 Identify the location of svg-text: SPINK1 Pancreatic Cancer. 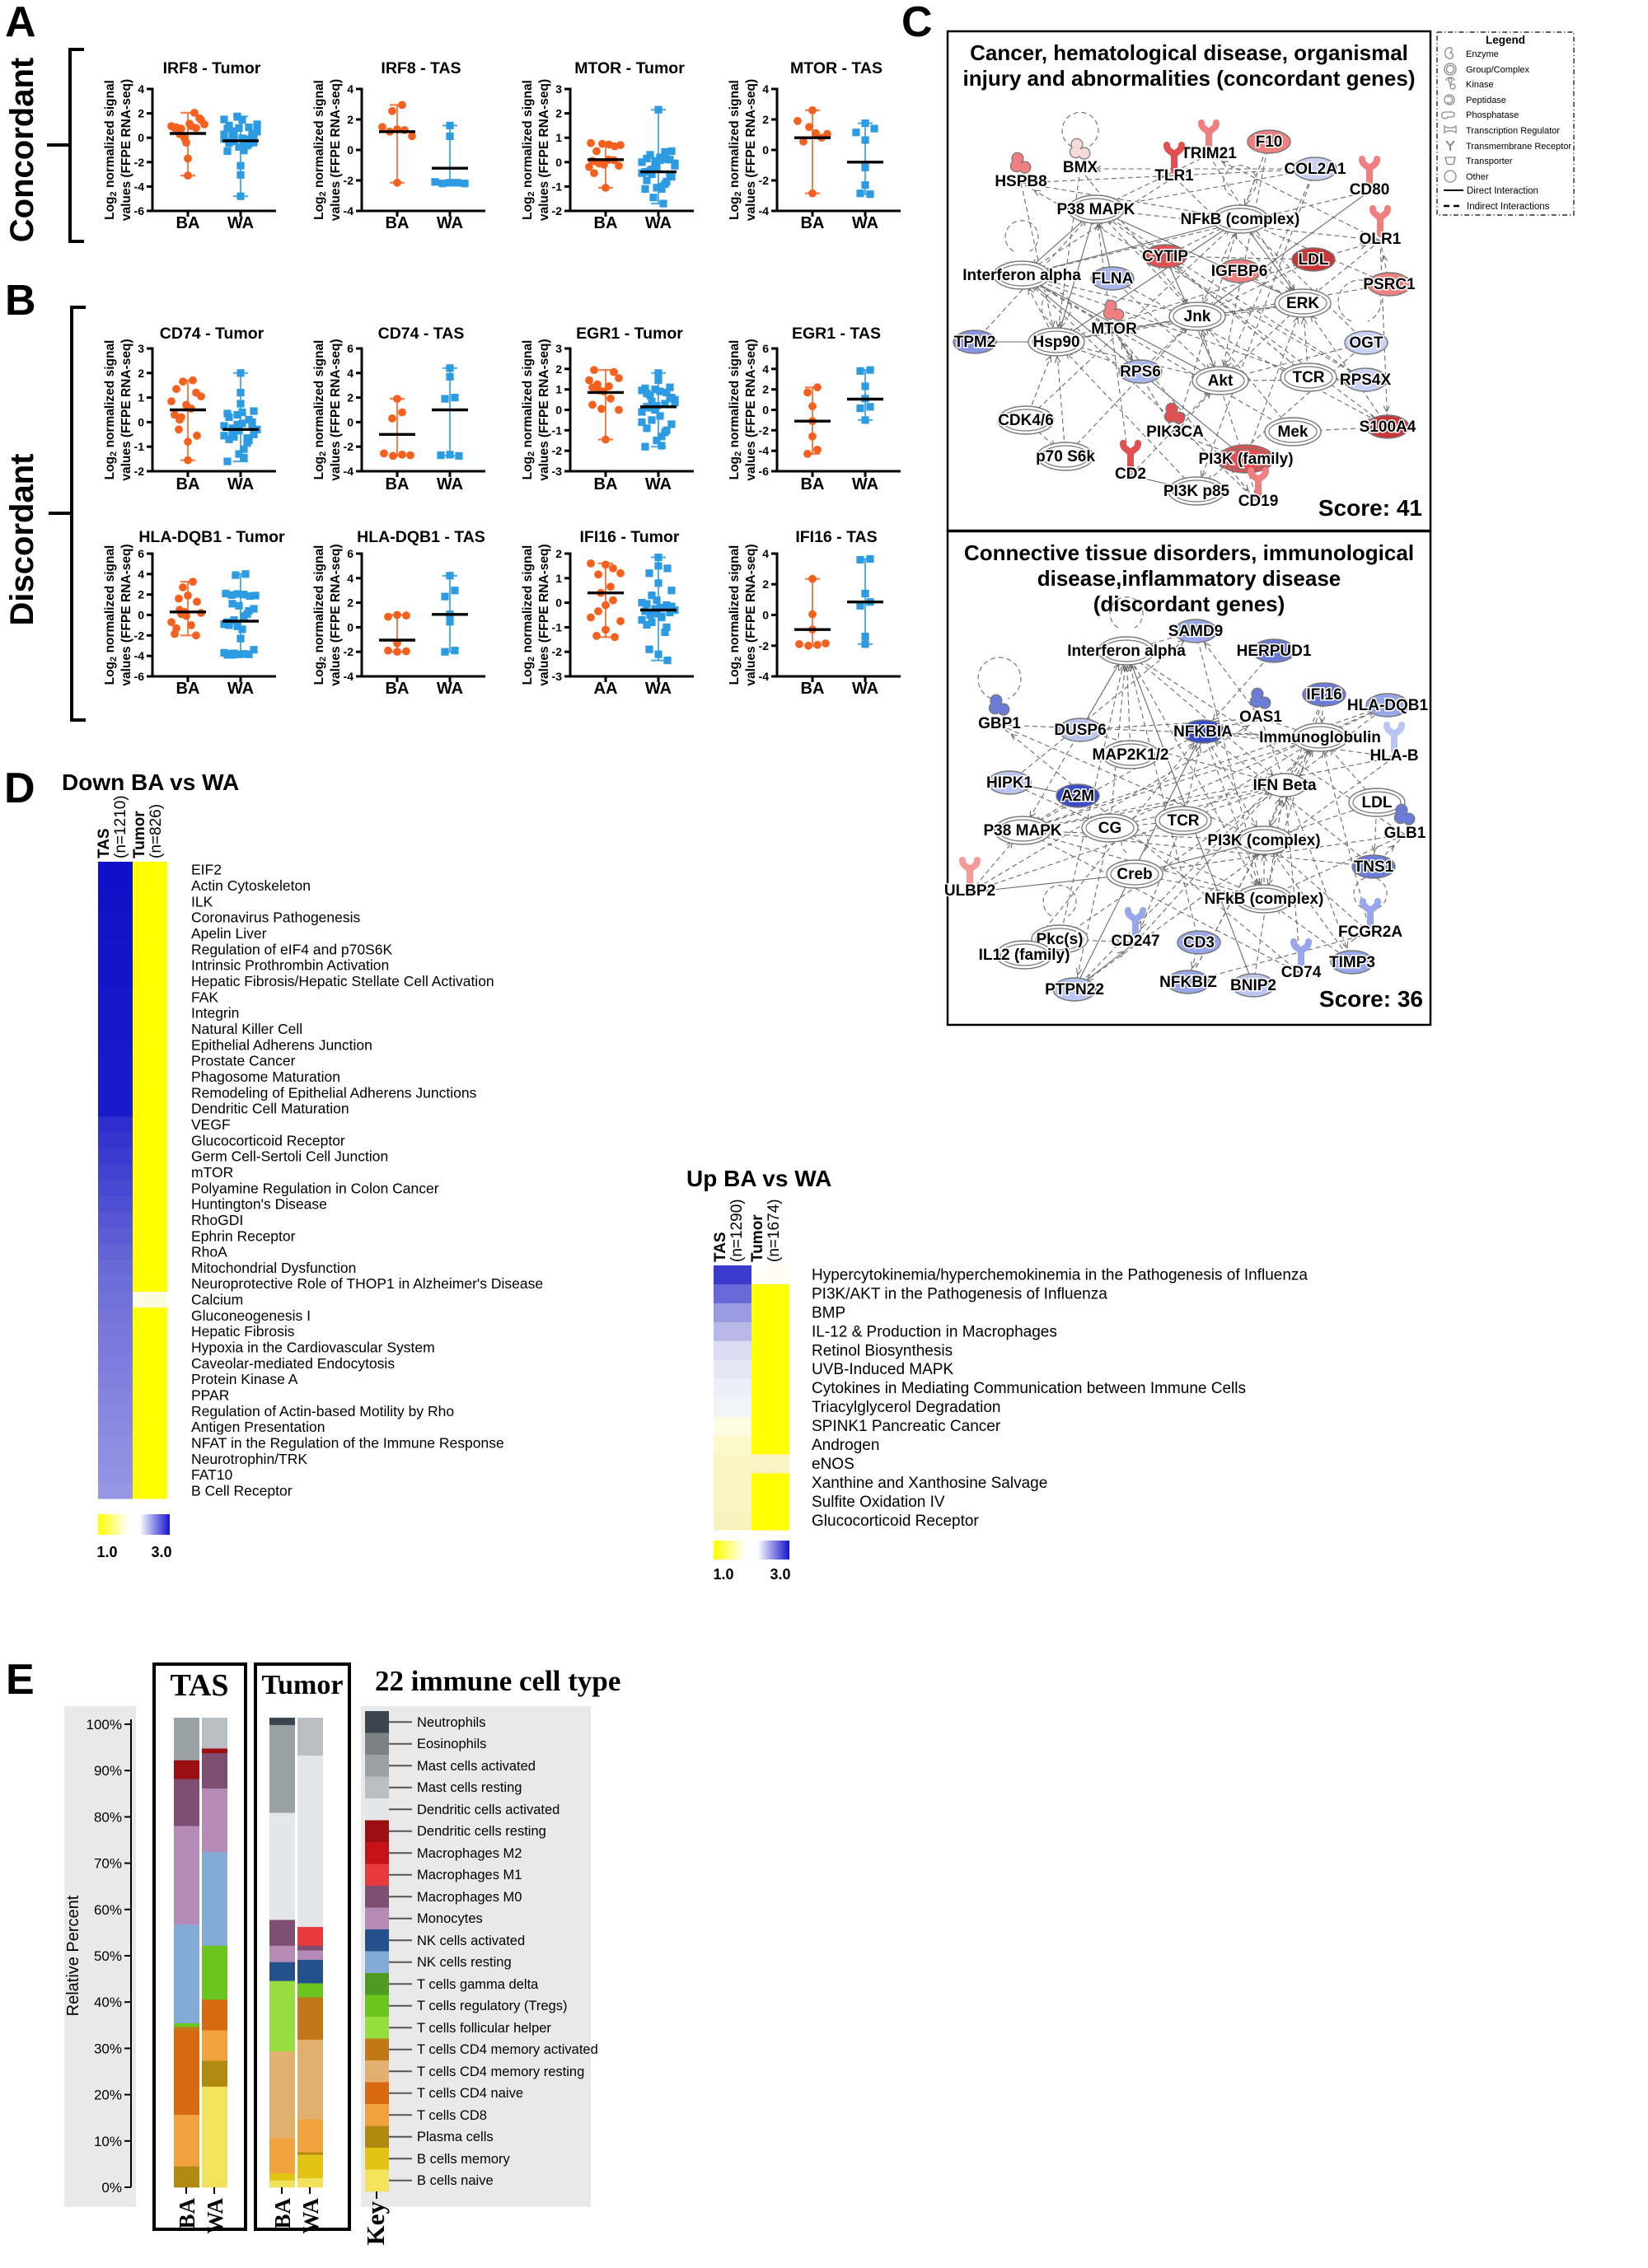
(906, 1426).